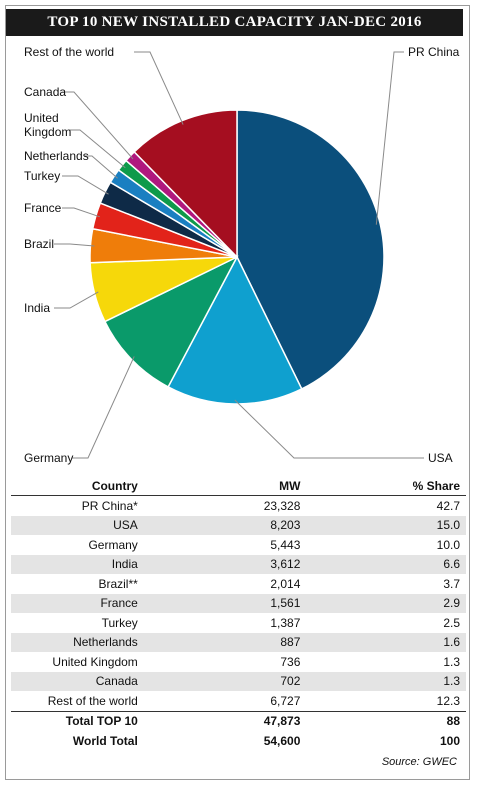 Image resolution: width=477 pixels, height=786 pixels. I want to click on cell-mw: 2,014, so click(285, 583).